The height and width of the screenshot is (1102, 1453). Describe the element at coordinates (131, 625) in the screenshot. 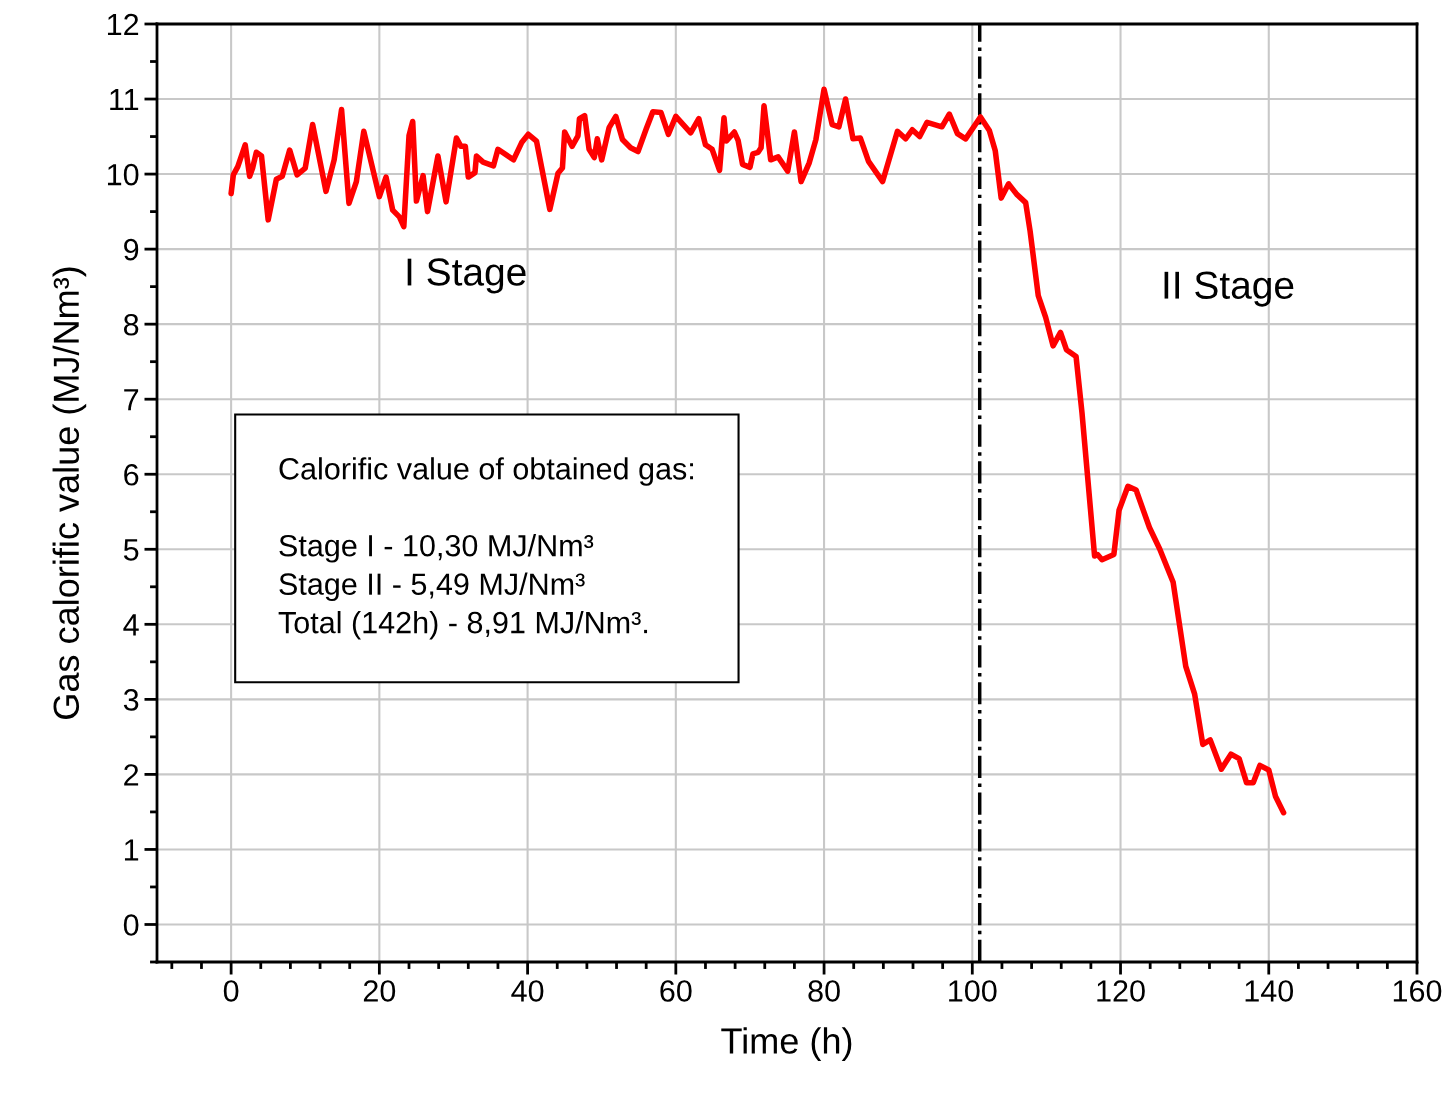

I see `y-tick-label: 4` at that location.